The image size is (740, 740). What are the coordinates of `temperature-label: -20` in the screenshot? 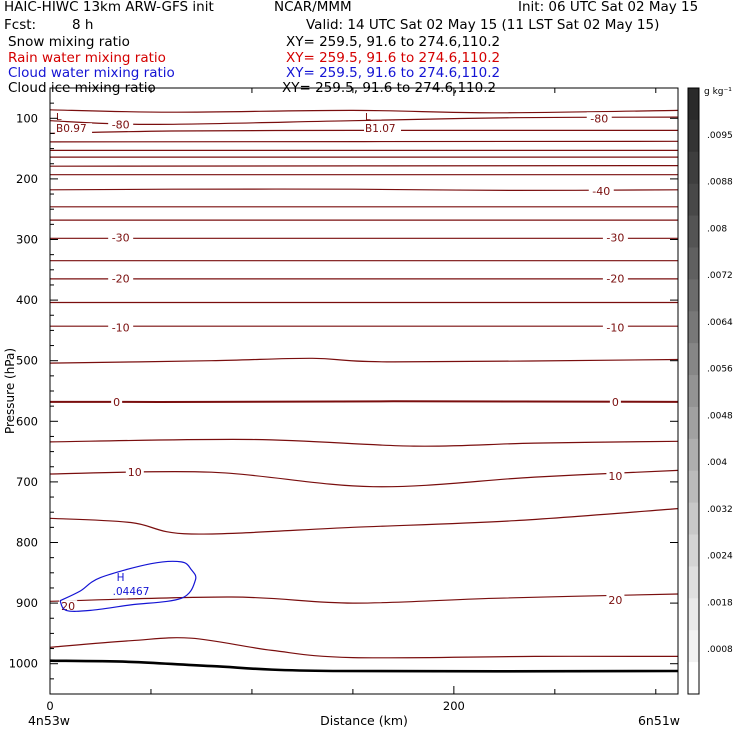 It's located at (615, 278).